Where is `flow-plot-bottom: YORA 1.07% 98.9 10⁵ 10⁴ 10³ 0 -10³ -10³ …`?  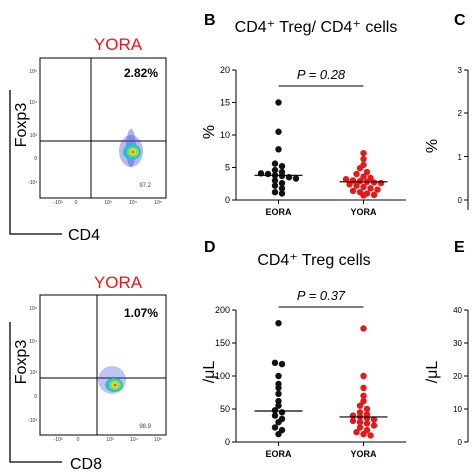 flow-plot-bottom: YORA 1.07% 98.9 10⁵ 10⁴ 10³ 0 -10³ -10³ … is located at coordinates (88, 373).